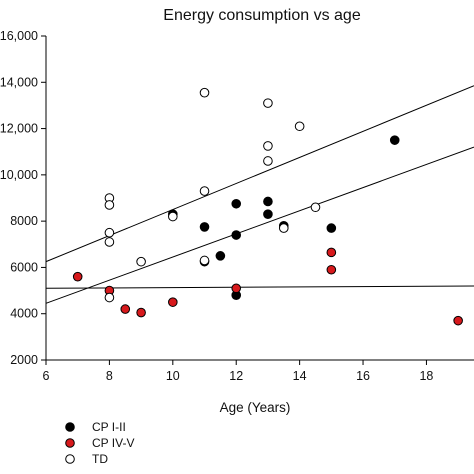  Describe the element at coordinates (300, 376) in the screenshot. I see `x-tick-label: 14` at that location.